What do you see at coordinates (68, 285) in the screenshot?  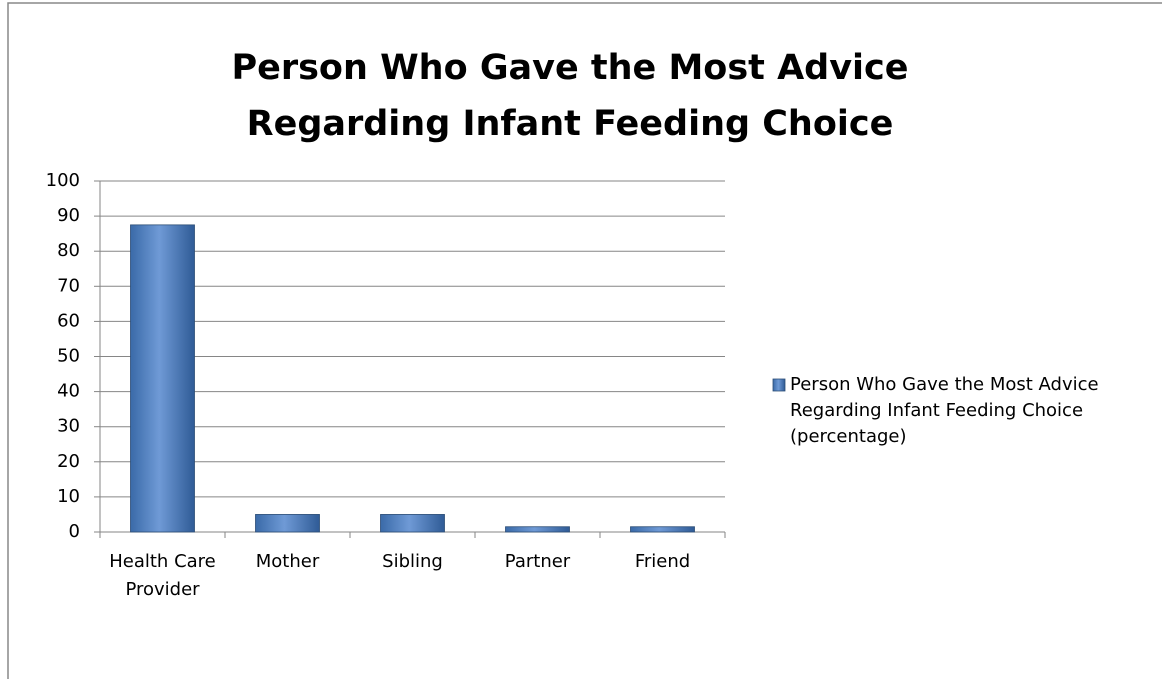 I see `y-tick-label: 70` at bounding box center [68, 285].